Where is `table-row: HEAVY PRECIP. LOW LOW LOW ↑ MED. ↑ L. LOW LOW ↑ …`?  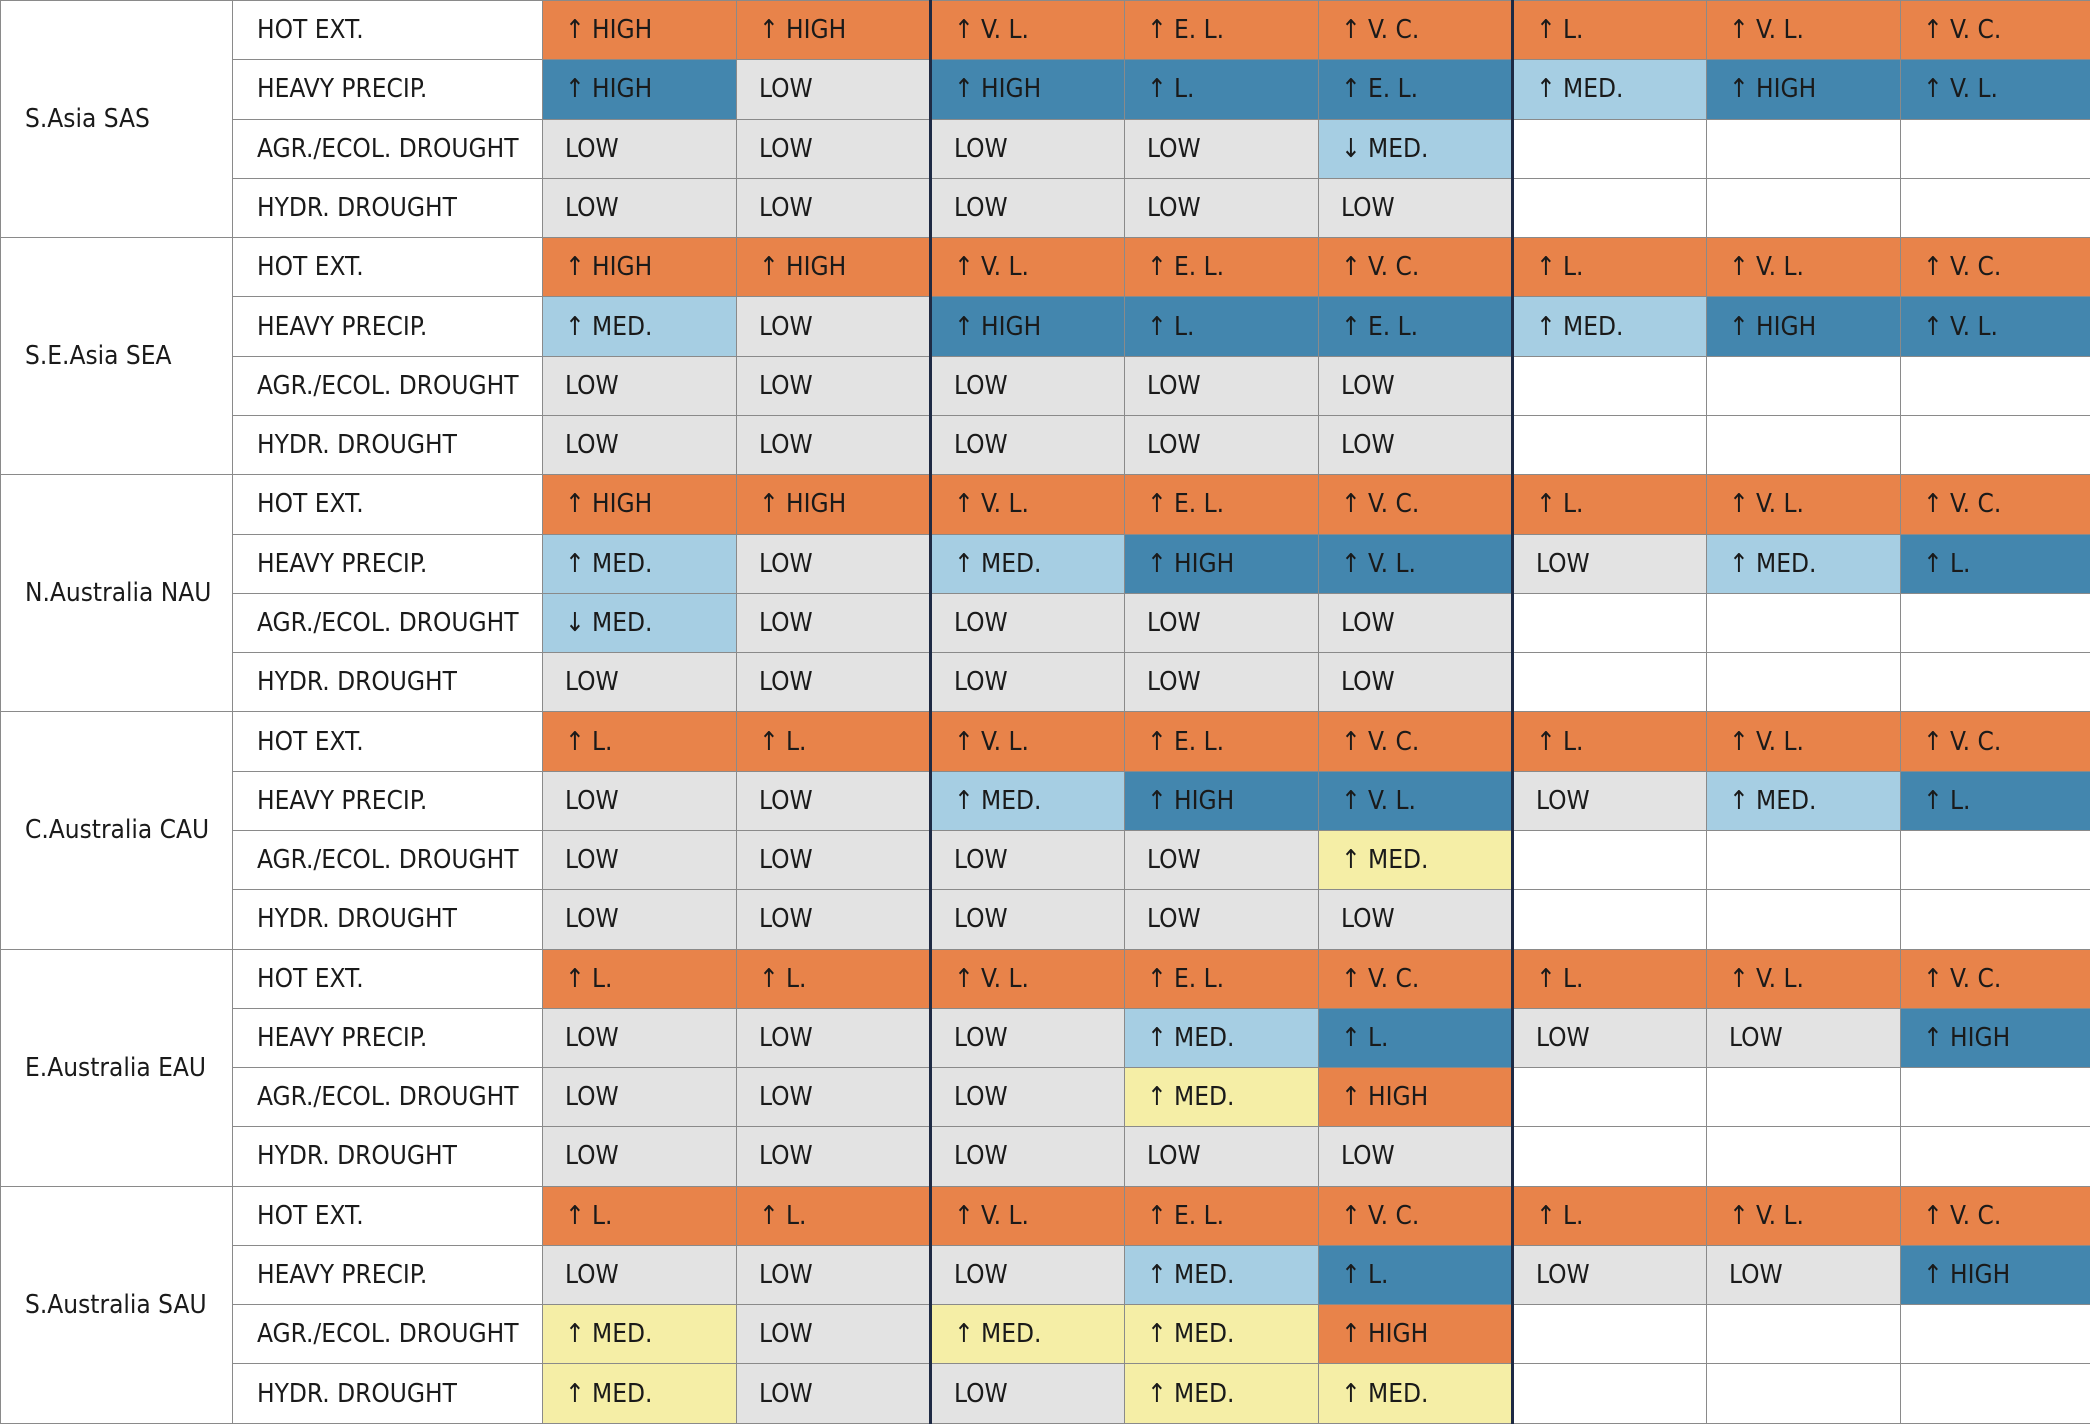
table-row: HEAVY PRECIP. LOW LOW LOW ↑ MED. ↑ L. LOW LOW ↑ … is located at coordinates (1045, 1038).